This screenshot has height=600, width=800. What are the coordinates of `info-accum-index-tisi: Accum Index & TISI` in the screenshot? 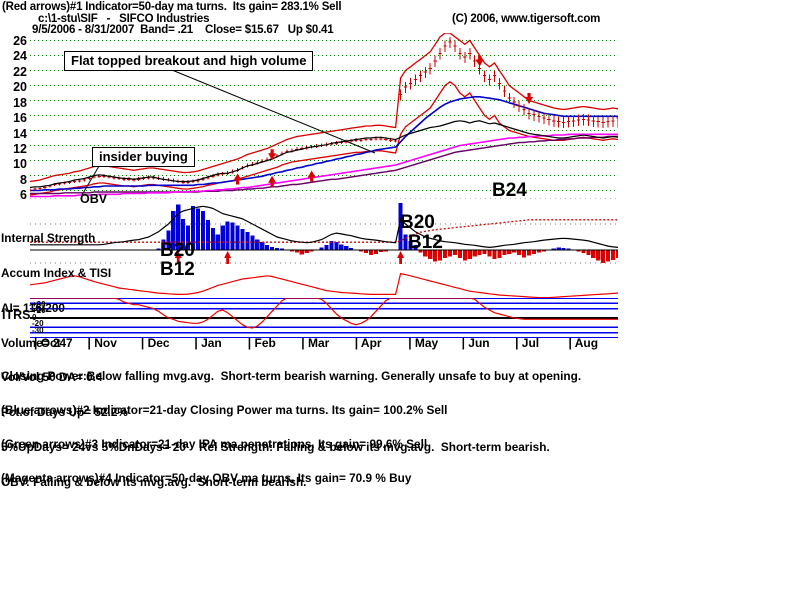 It's located at (56, 272).